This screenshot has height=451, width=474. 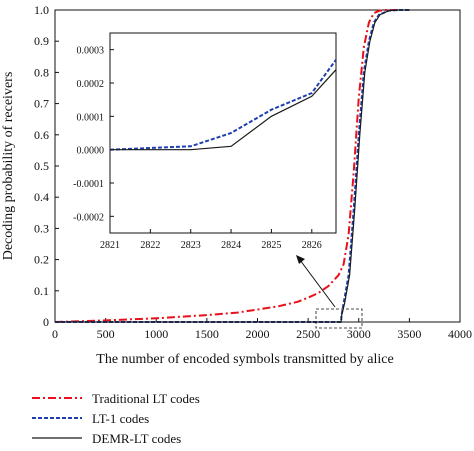 What do you see at coordinates (88, 184) in the screenshot?
I see `inset-y-tick-label: -0.0001` at bounding box center [88, 184].